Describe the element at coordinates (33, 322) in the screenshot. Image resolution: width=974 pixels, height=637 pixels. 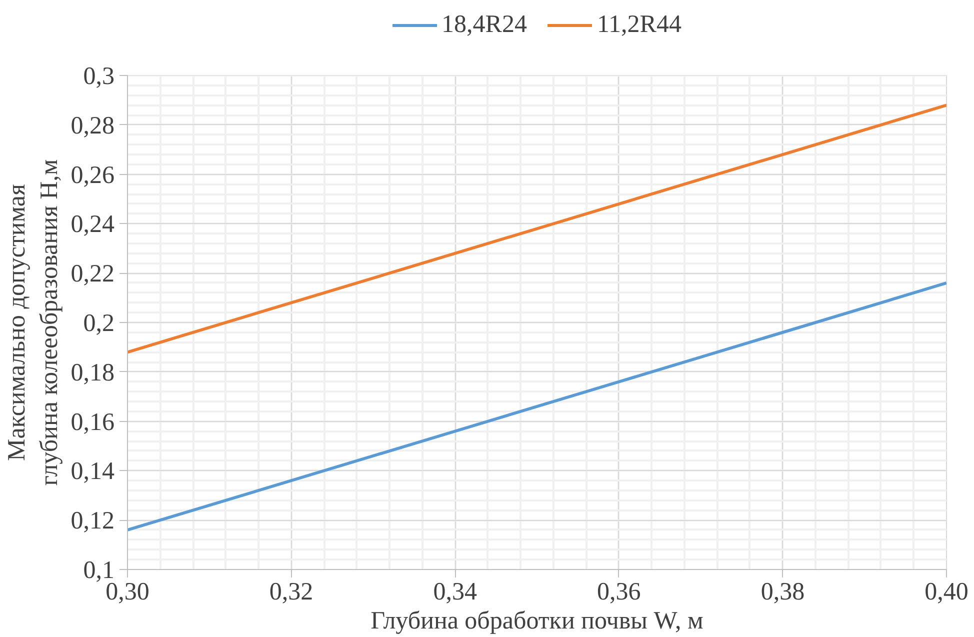
I see `y-axis-title: Максимально допустимая глубина колееобразования H,м` at that location.